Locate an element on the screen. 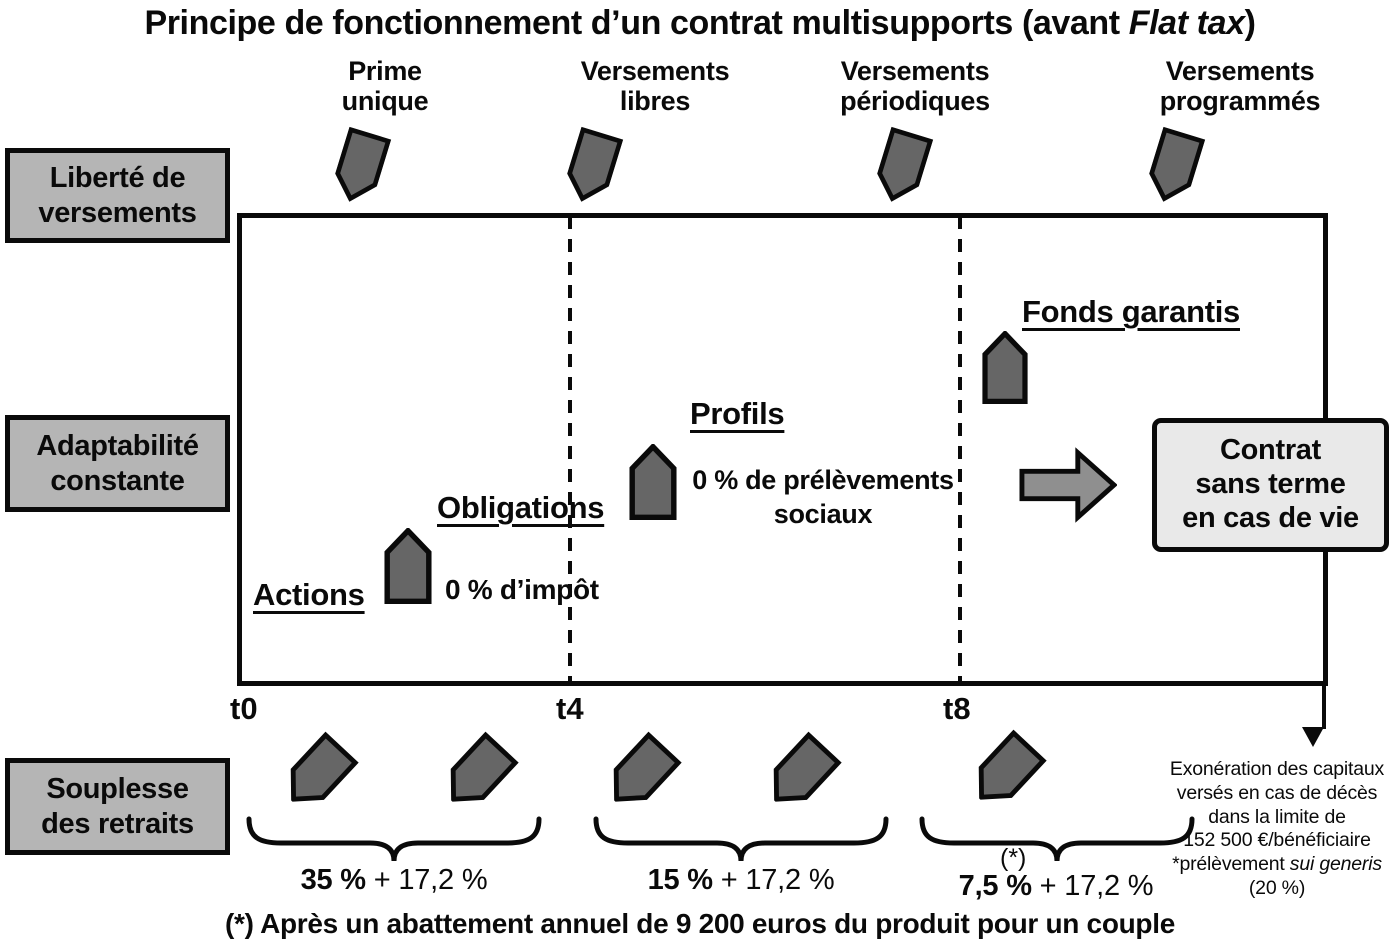 The image size is (1400, 949). death-benefit-line-italic: sui generis is located at coordinates (1335, 864).